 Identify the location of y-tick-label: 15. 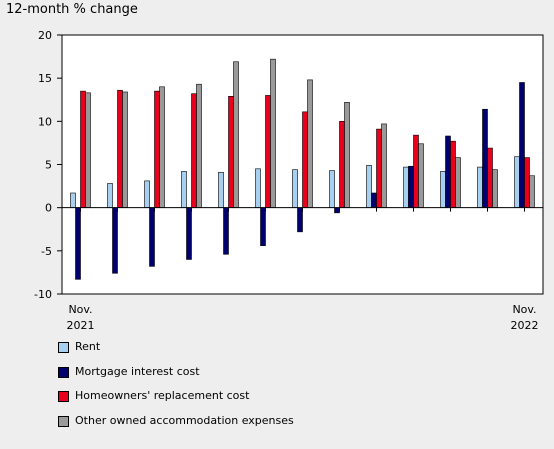
(45, 78).